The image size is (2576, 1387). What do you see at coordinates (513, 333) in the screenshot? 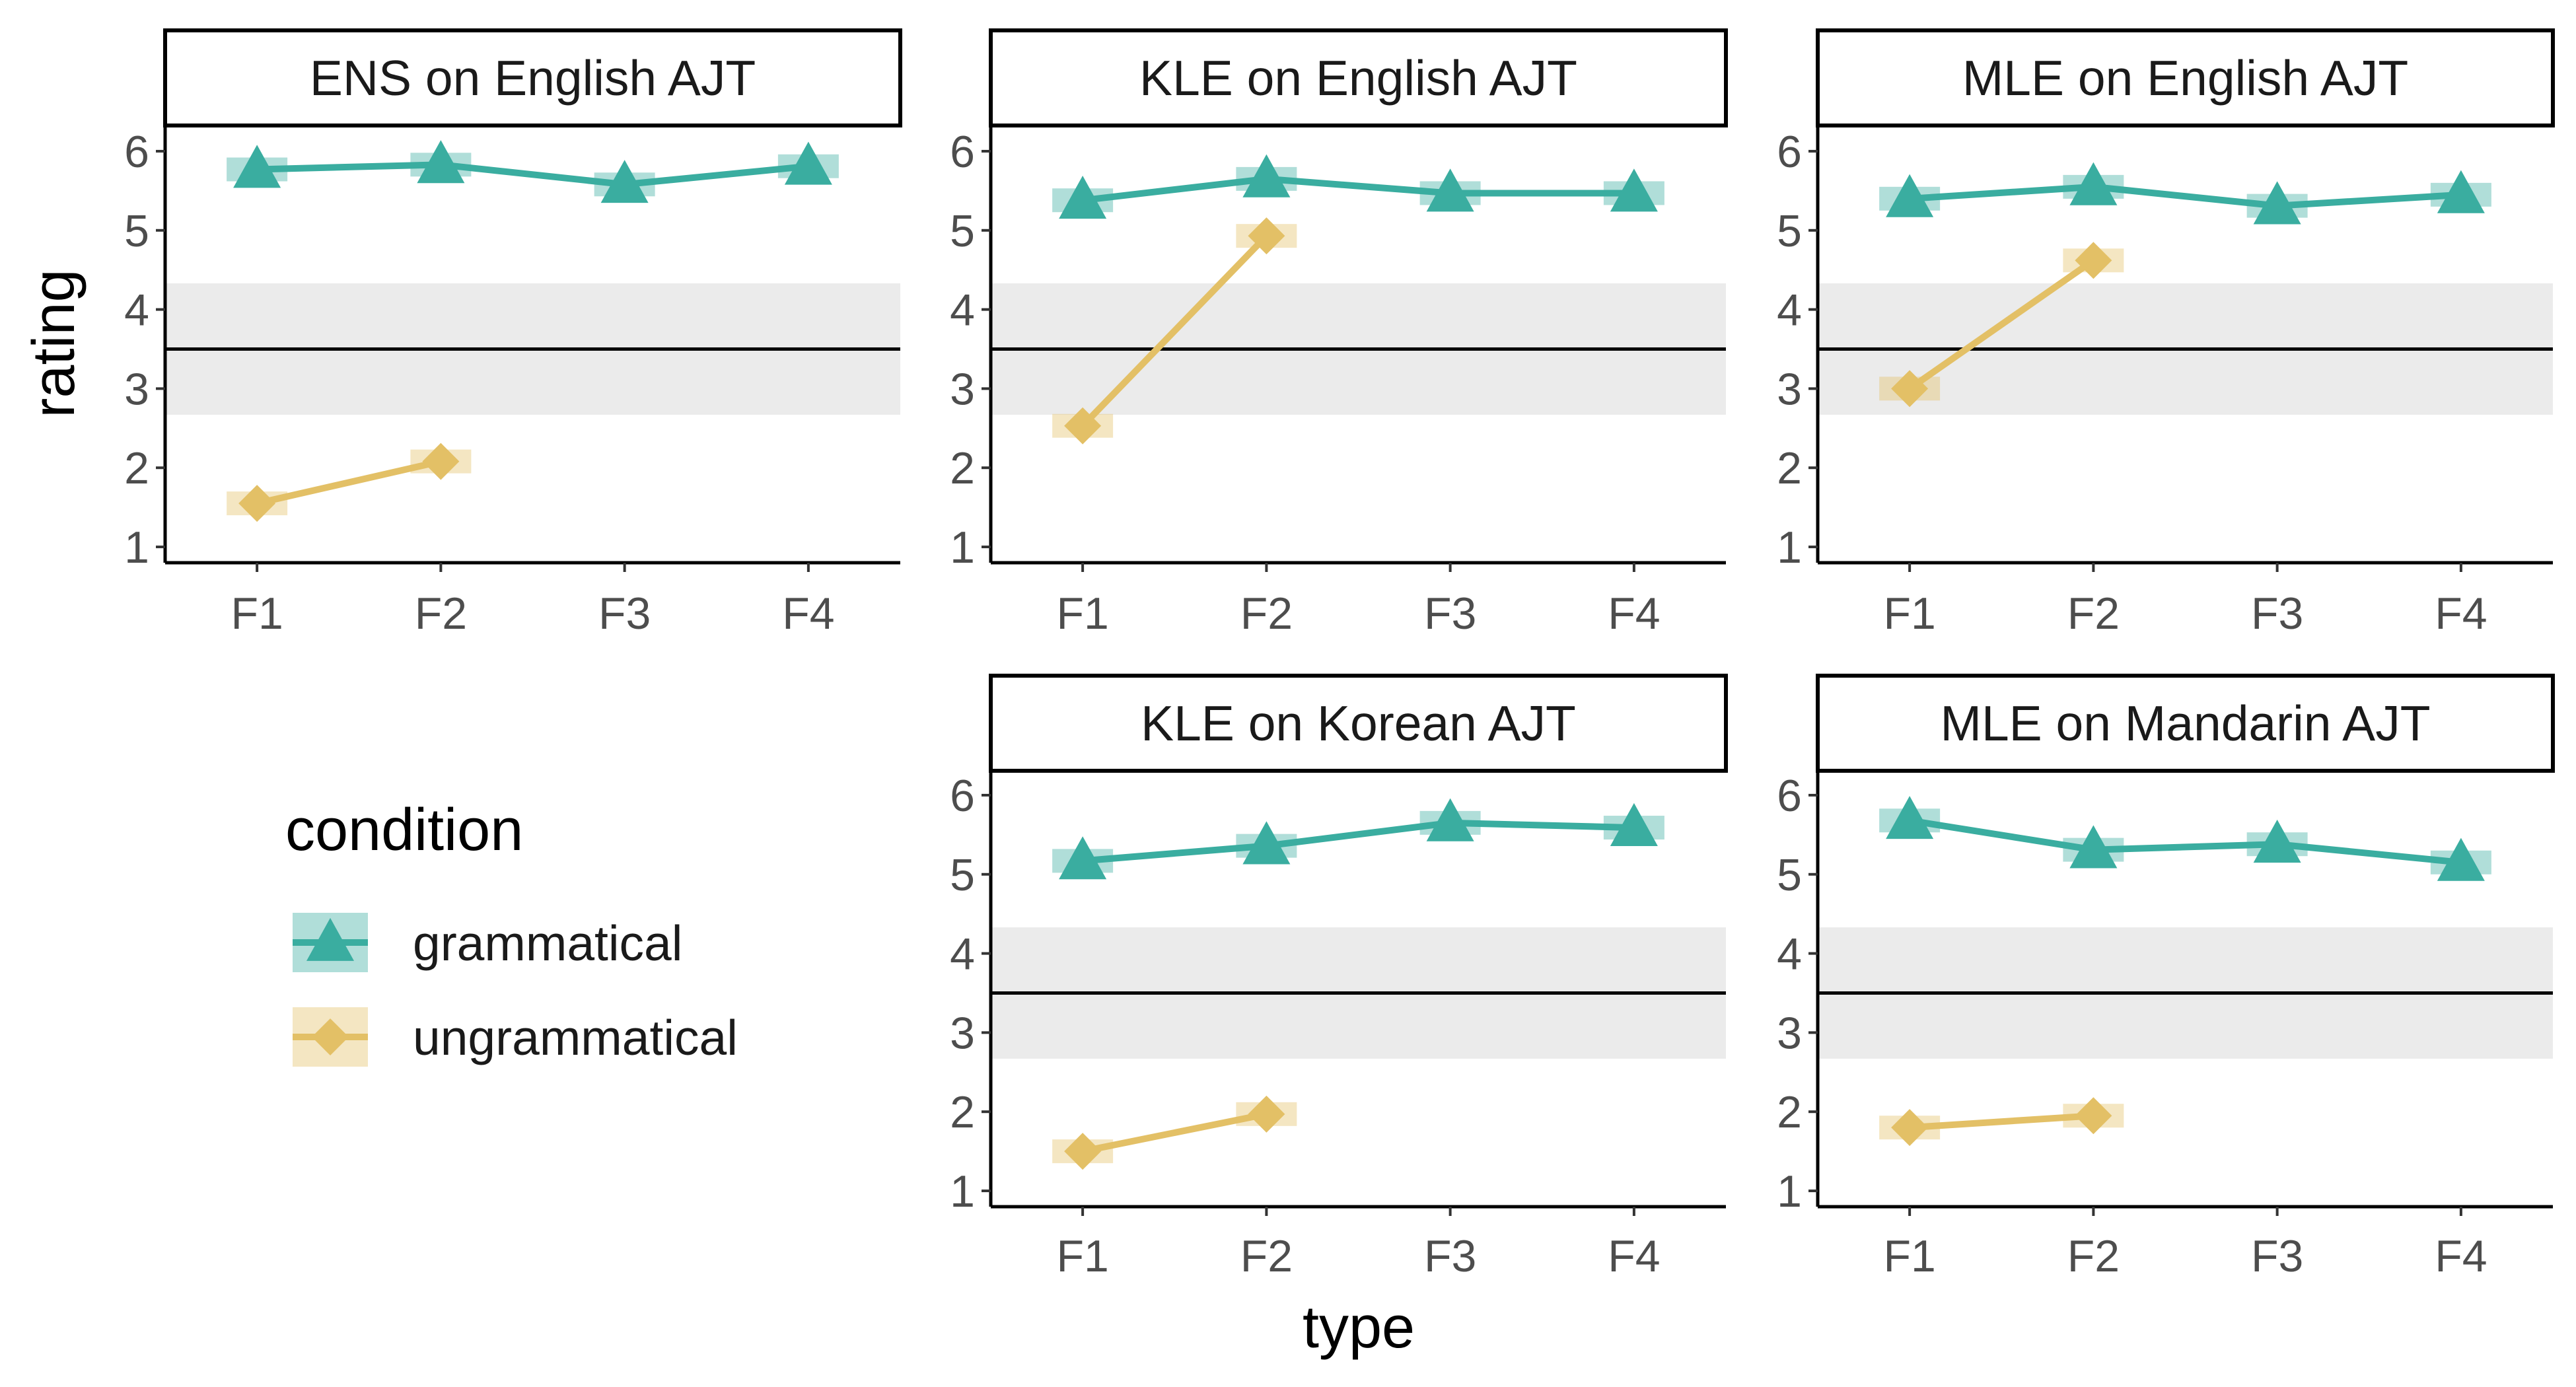
I see `facet-panel: ENS on English AJT 1 2 3 4 5 6 F1 F2 F3 F4` at bounding box center [513, 333].